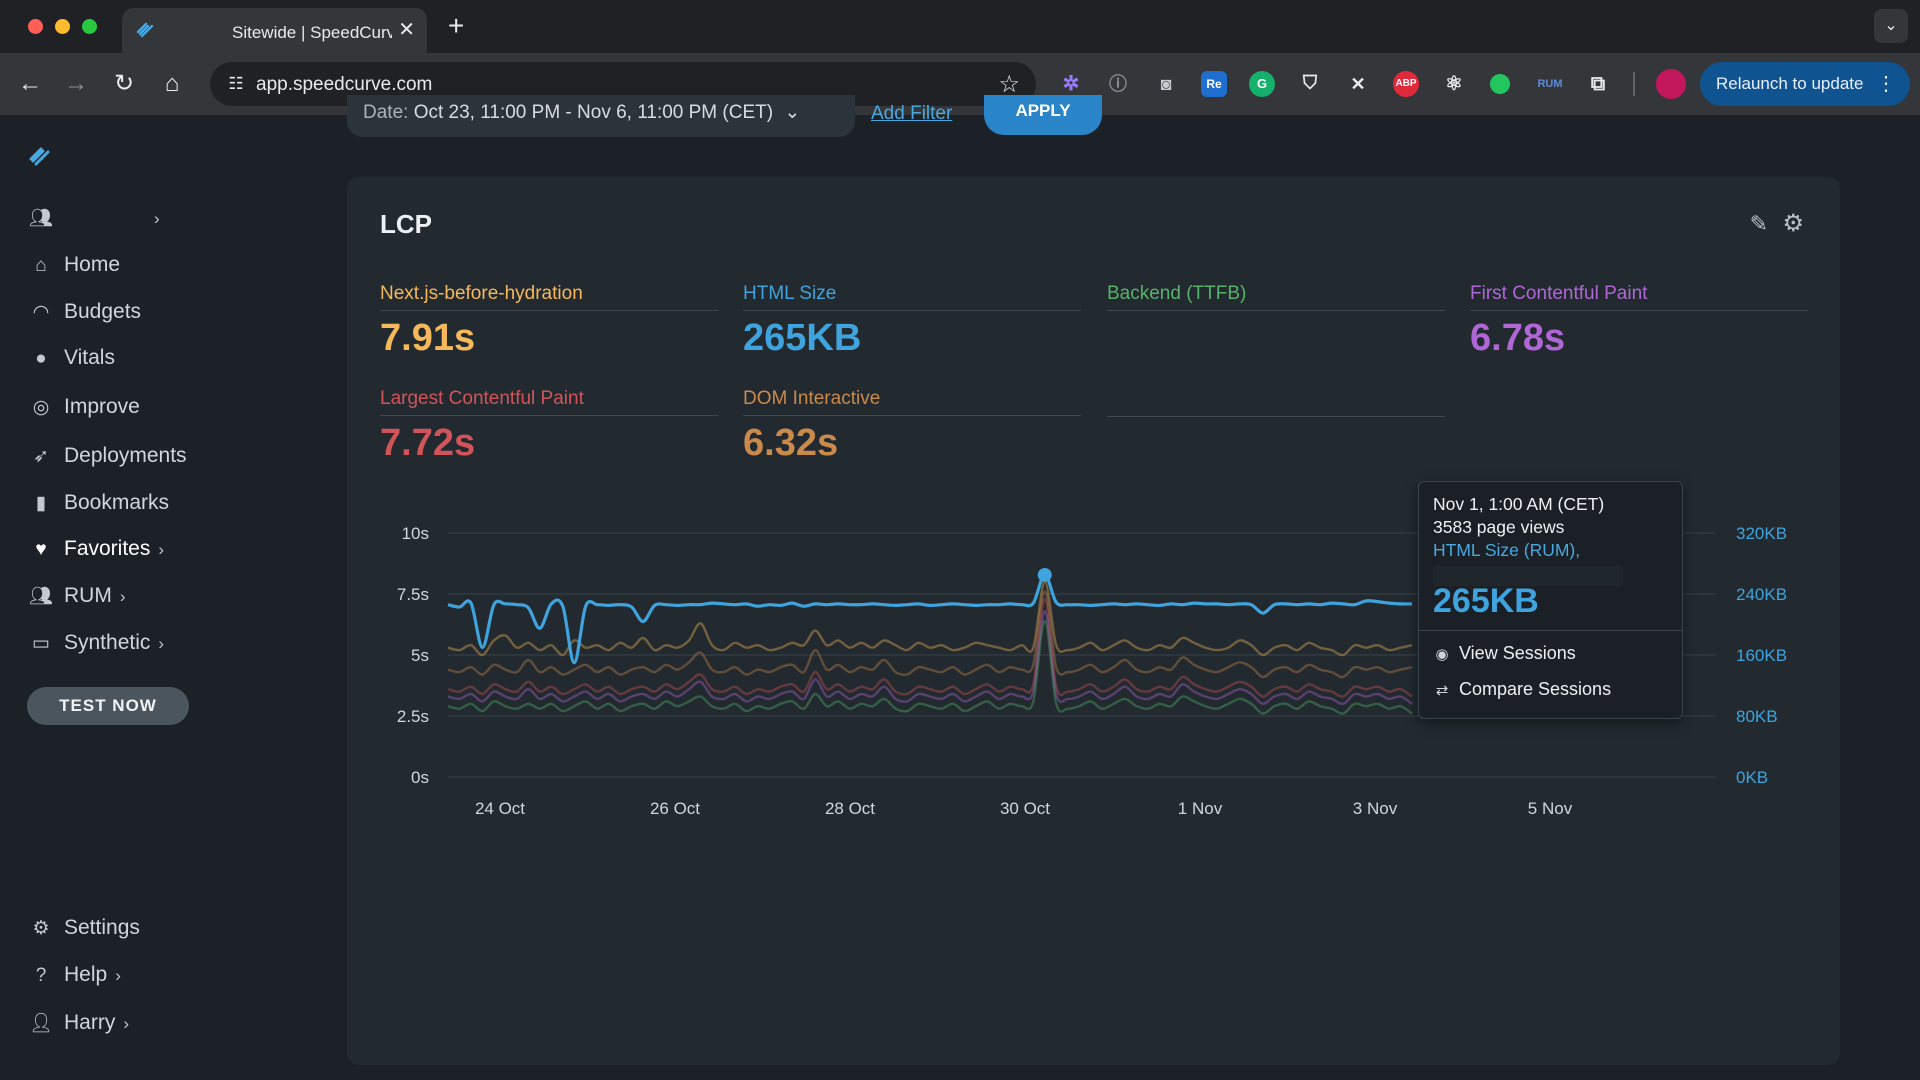 This screenshot has width=1920, height=1080. What do you see at coordinates (102, 406) in the screenshot?
I see `sidebar-item-label: Improve` at bounding box center [102, 406].